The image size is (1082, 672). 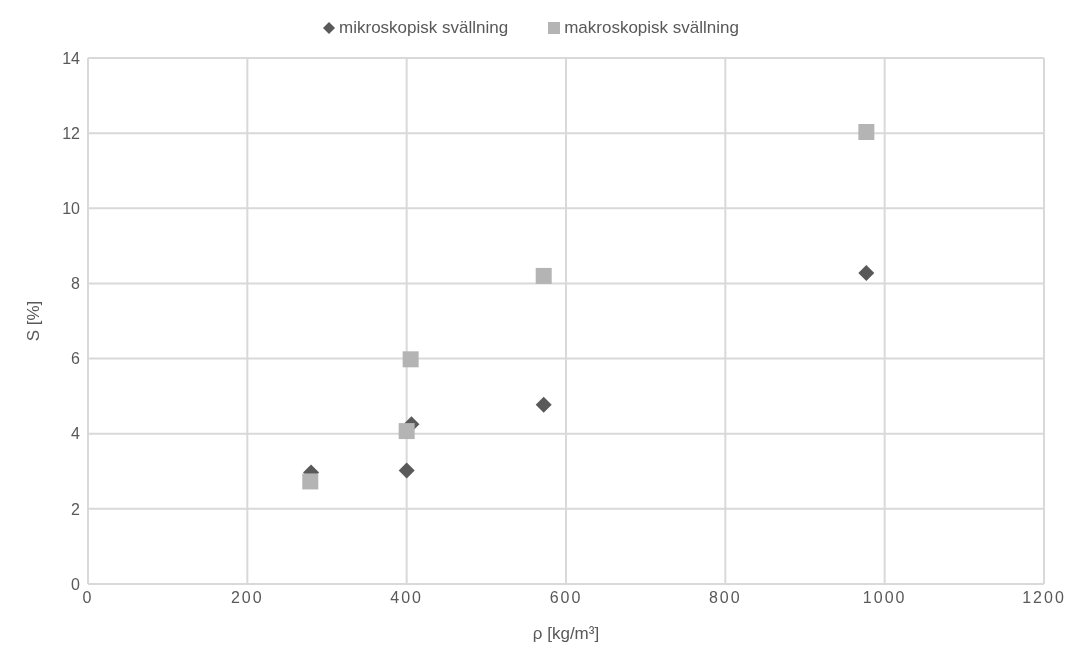 What do you see at coordinates (1044, 598) in the screenshot?
I see `x-tick-label: 1200` at bounding box center [1044, 598].